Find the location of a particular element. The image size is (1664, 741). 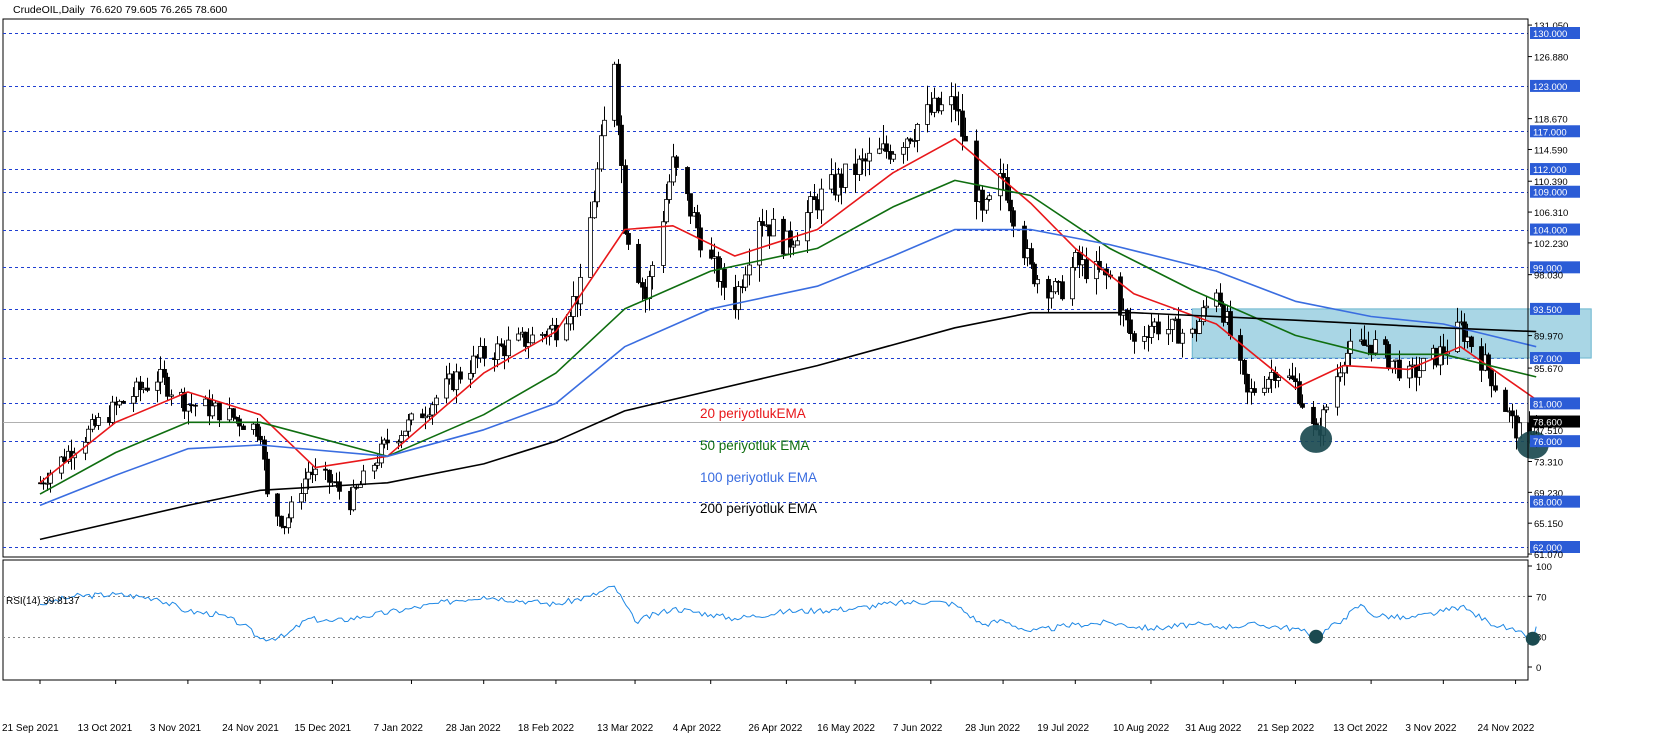

level-badge-text: 99.000 is located at coordinates (1547, 268).